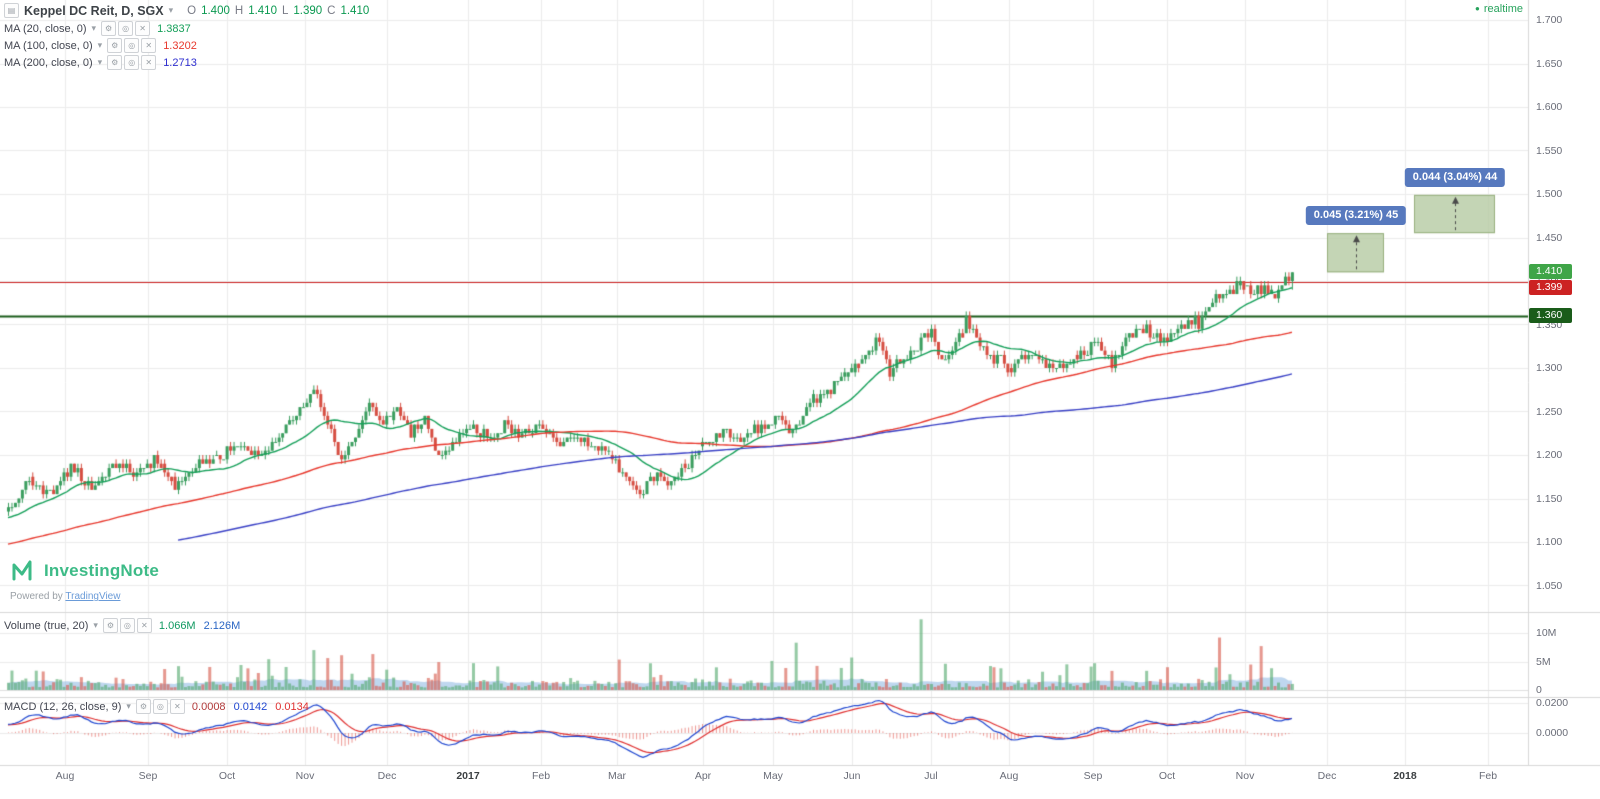  Describe the element at coordinates (1549, 194) in the screenshot. I see `price-tick: 1.500` at that location.